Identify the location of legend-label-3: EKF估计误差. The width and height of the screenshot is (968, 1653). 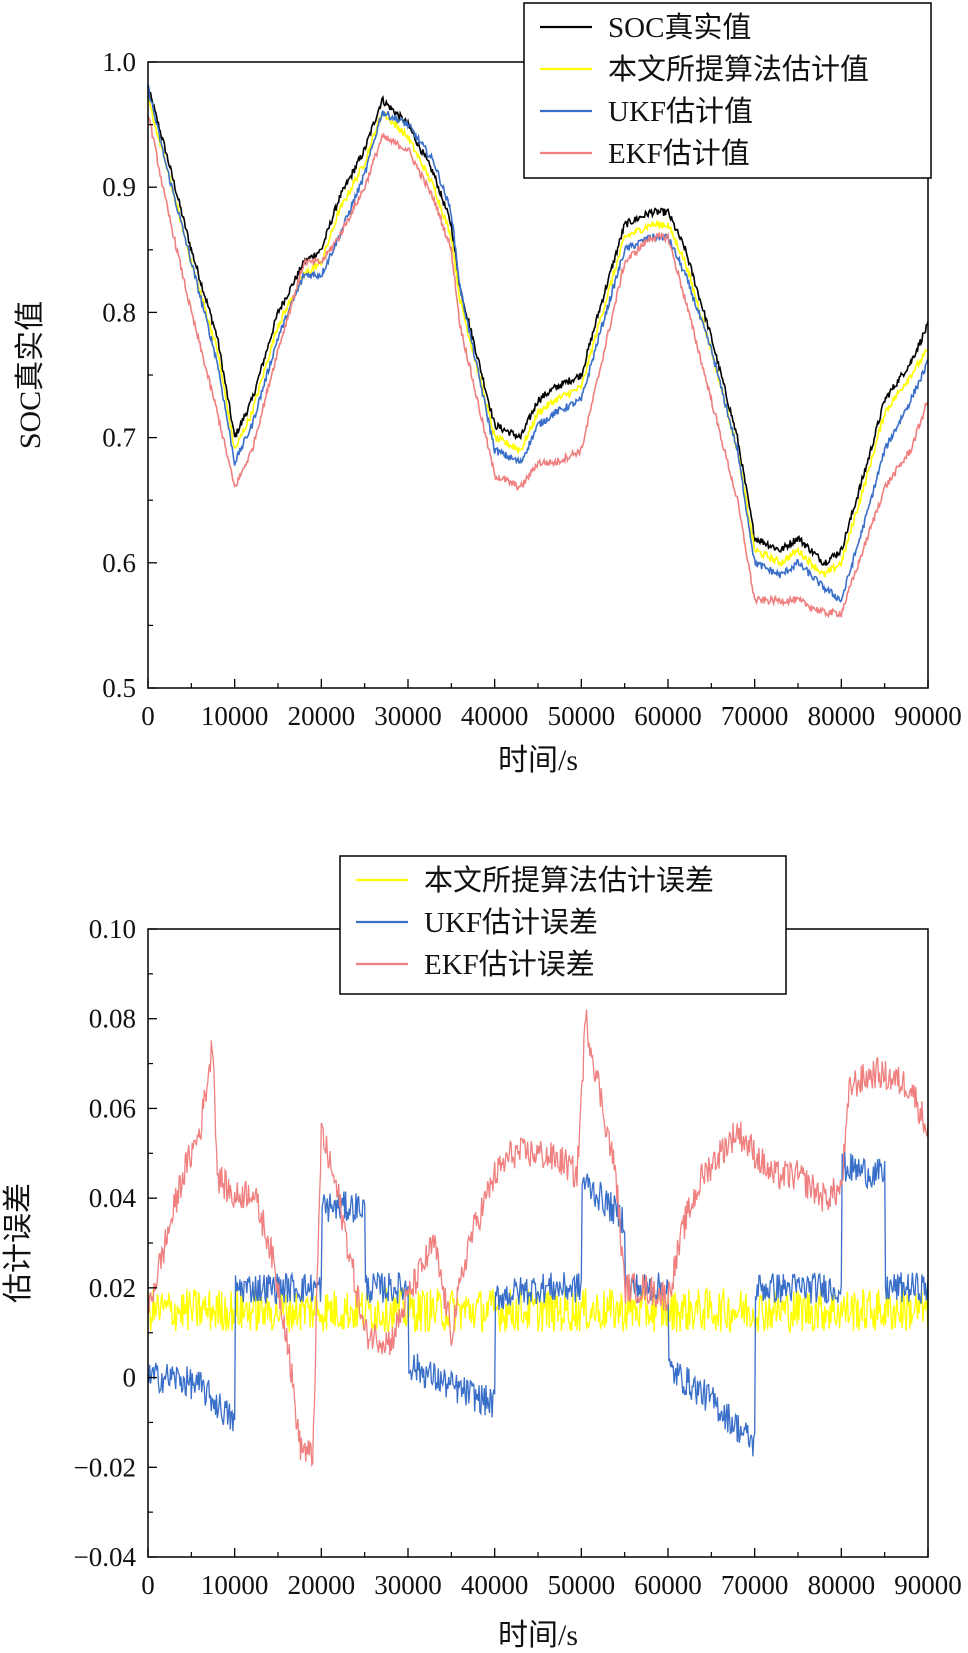
(509, 964).